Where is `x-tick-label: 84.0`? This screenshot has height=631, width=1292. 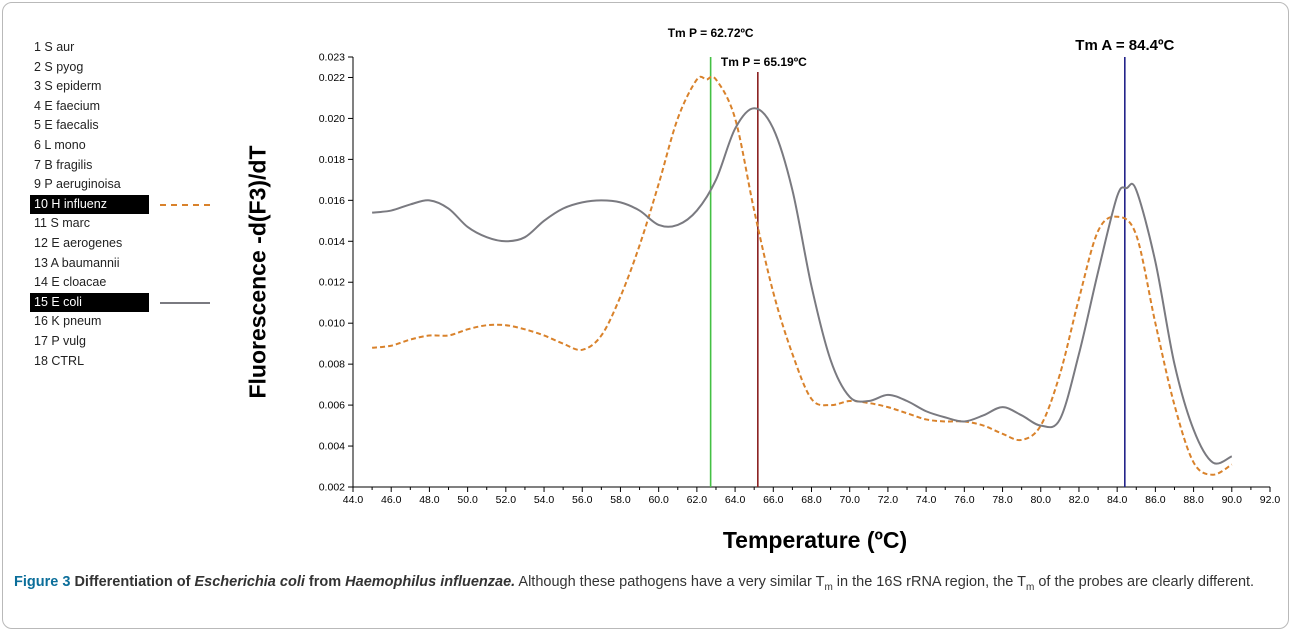
x-tick-label: 84.0 is located at coordinates (1117, 500).